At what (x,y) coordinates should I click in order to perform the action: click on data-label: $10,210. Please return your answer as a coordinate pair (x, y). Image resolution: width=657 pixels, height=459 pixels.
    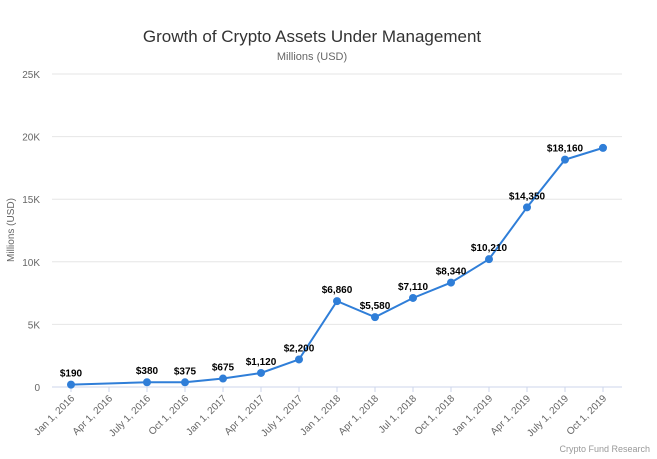
    Looking at the image, I should click on (489, 248).